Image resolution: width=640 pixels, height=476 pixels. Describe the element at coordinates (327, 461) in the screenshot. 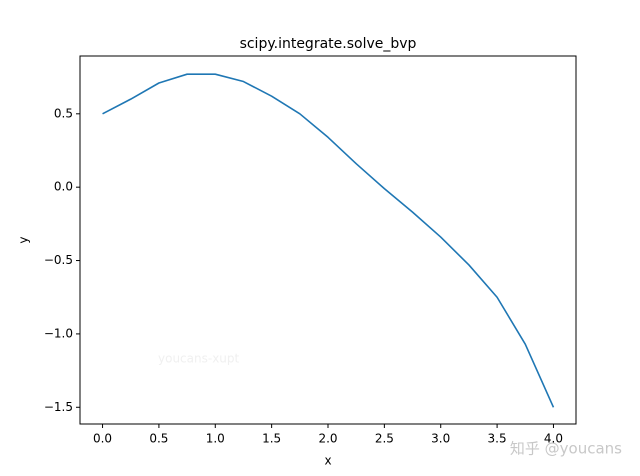

I see `x-axis-label: x` at that location.